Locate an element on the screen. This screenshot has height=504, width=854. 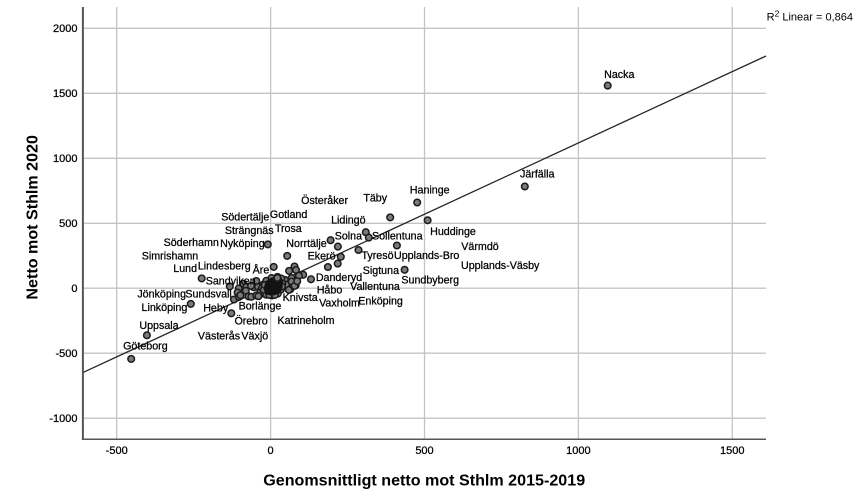
svg-text: Knivsta is located at coordinates (300, 298).